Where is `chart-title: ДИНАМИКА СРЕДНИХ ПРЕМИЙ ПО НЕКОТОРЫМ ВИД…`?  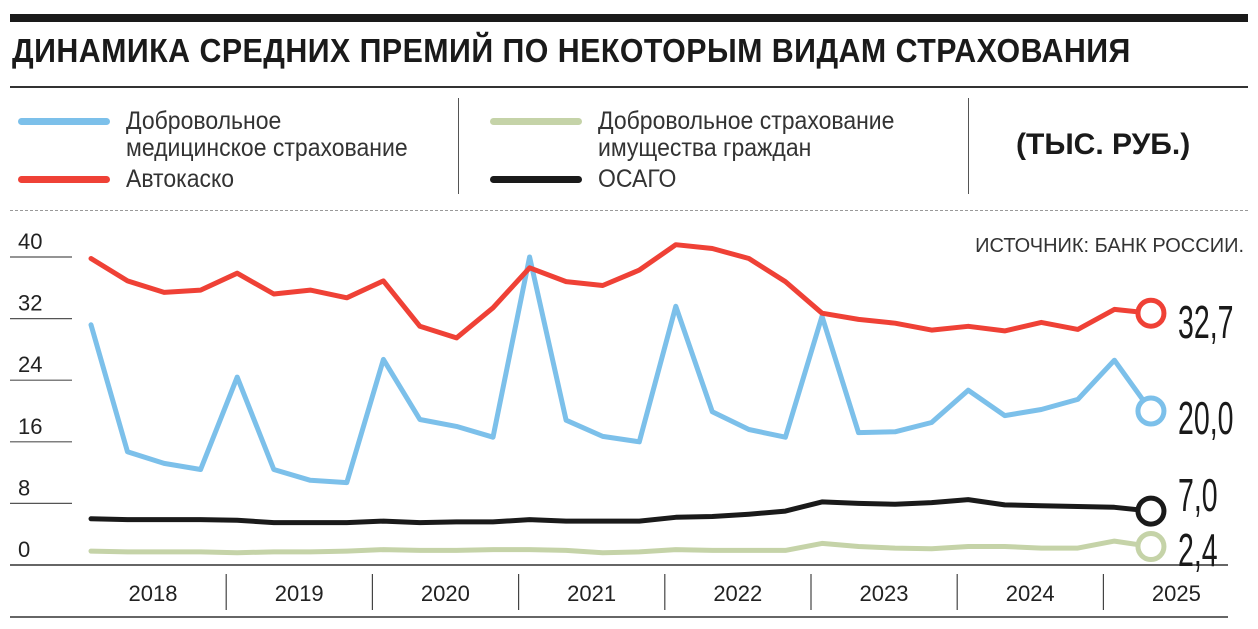 chart-title: ДИНАМИКА СРЕДНИХ ПРЕМИЙ ПО НЕКОТОРЫМ ВИД… is located at coordinates (571, 50).